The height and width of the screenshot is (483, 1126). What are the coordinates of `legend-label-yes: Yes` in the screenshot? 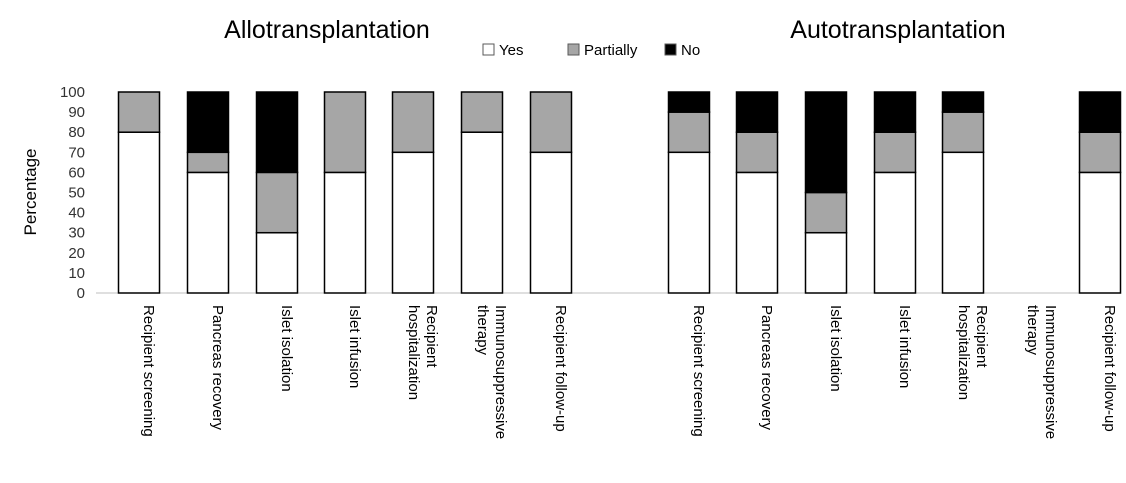 It's located at (511, 50).